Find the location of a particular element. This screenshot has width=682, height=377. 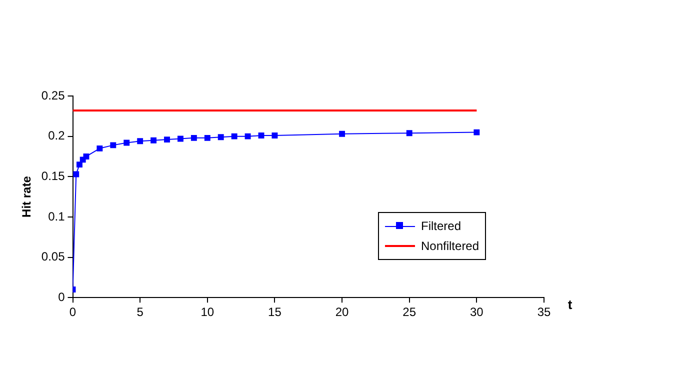

y-tick-label: 0 is located at coordinates (62, 297).